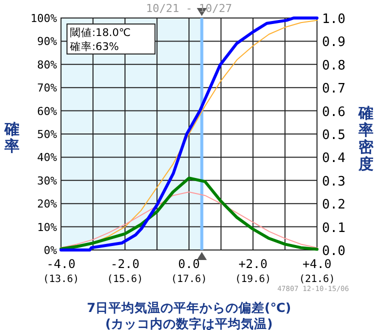 The width and height of the screenshot is (377, 330). Describe the element at coordinates (334, 112) in the screenshot. I see `y2-tick-label: 0.6` at that location.